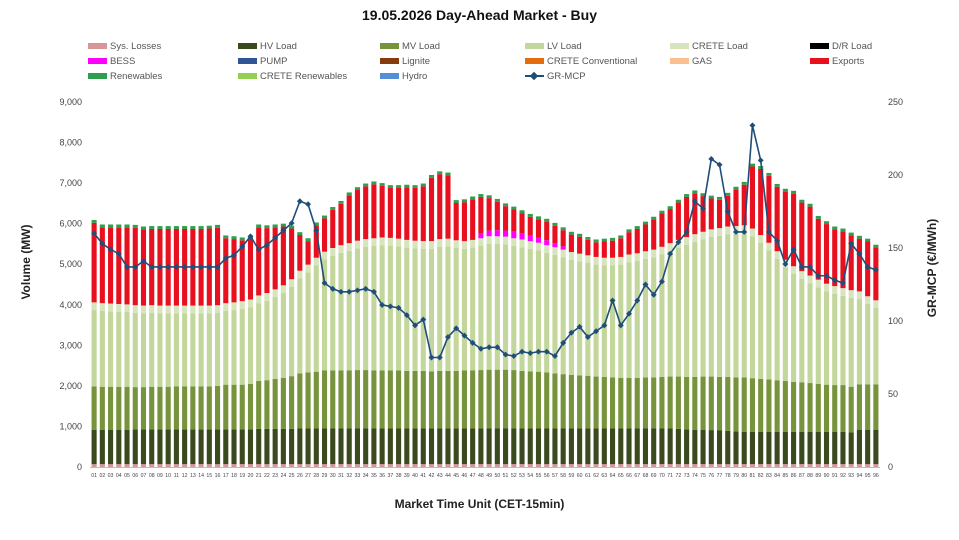 The width and height of the screenshot is (959, 540). I want to click on x-tick-label: 83, so click(769, 476).